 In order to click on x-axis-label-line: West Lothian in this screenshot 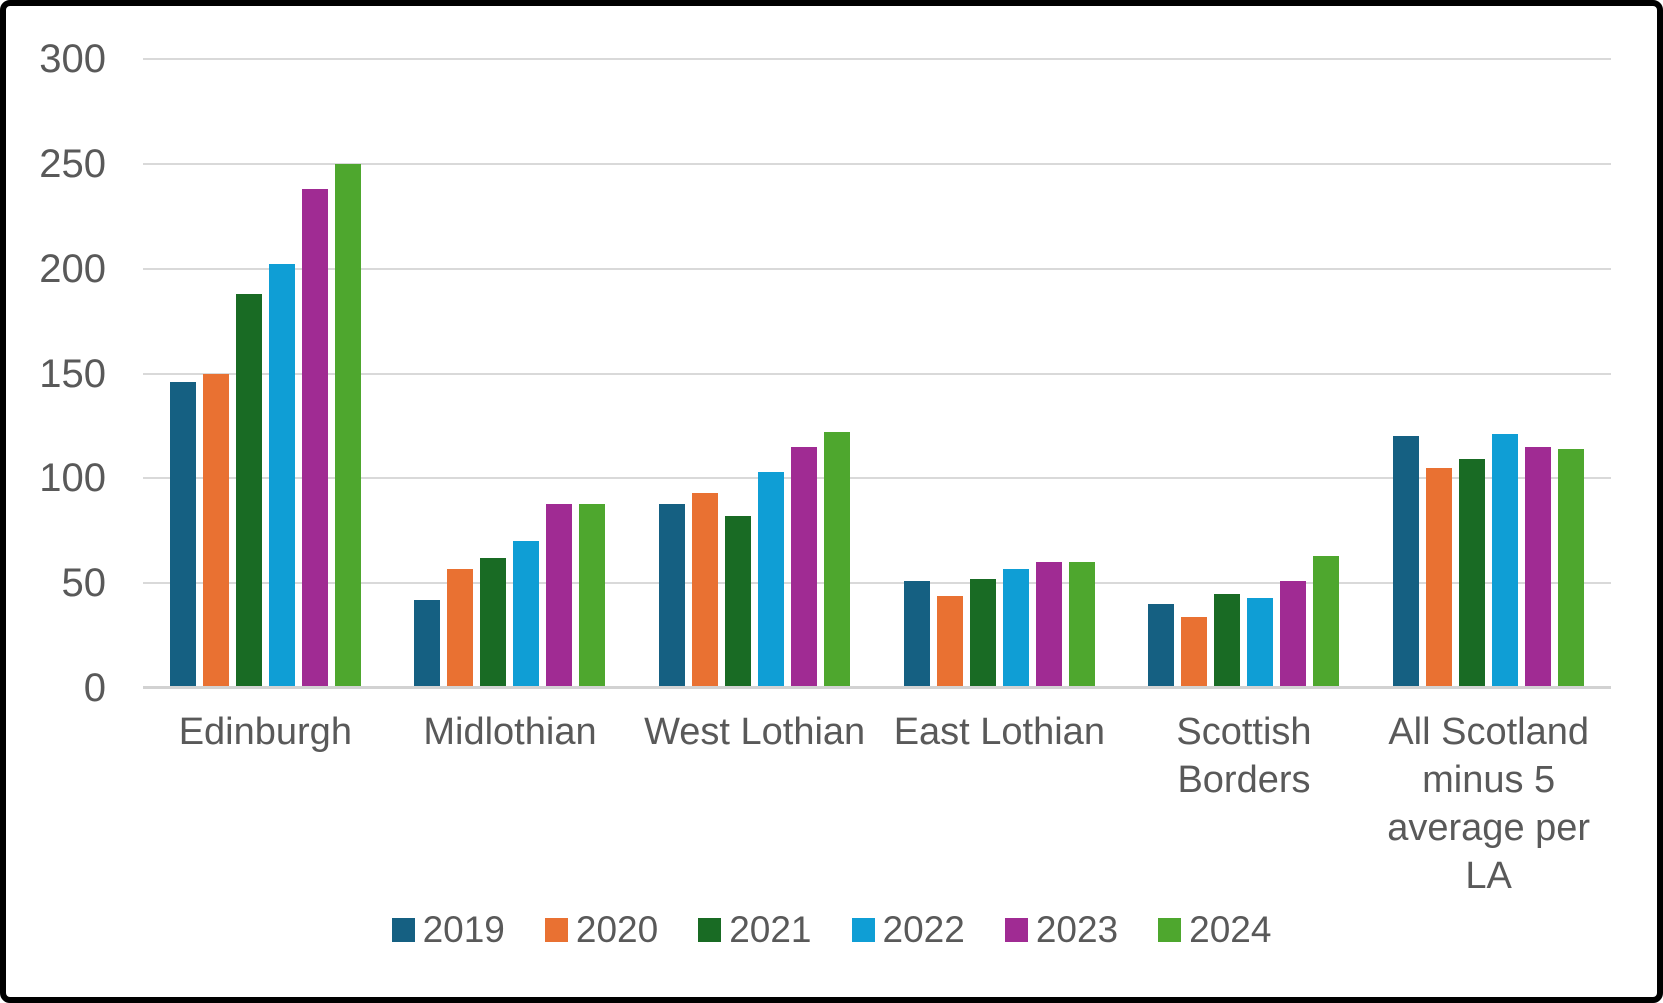, I will do `click(755, 732)`.